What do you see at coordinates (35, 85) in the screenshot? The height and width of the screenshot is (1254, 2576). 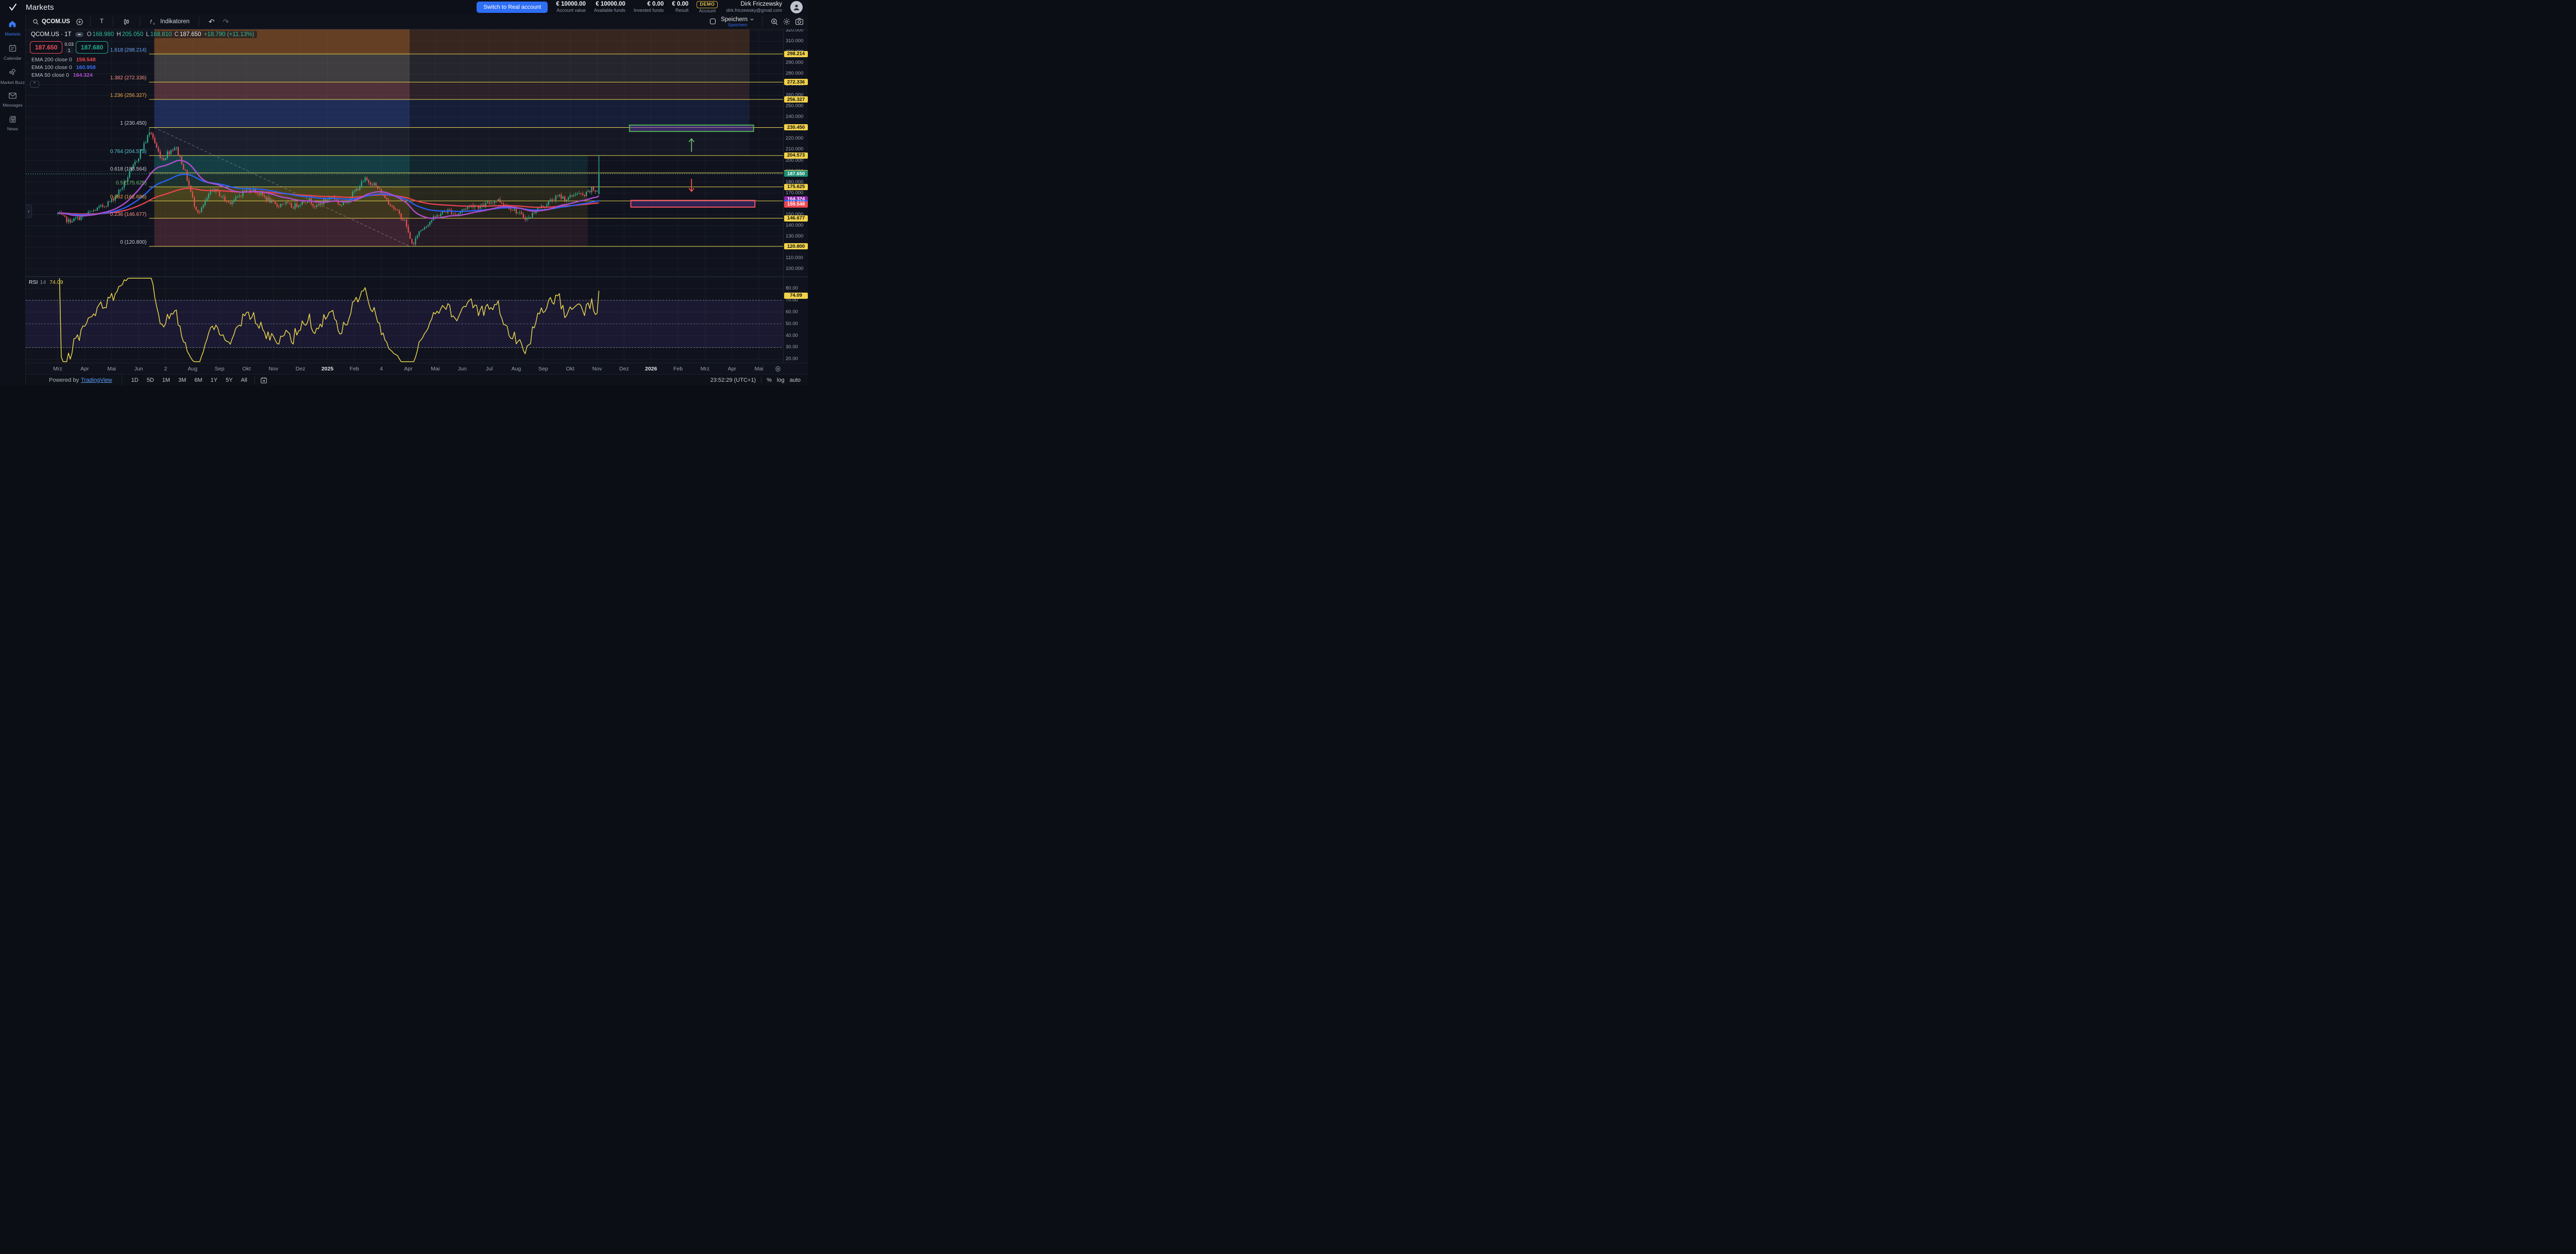 I see `legend-collapse-button: ⌃` at bounding box center [35, 85].